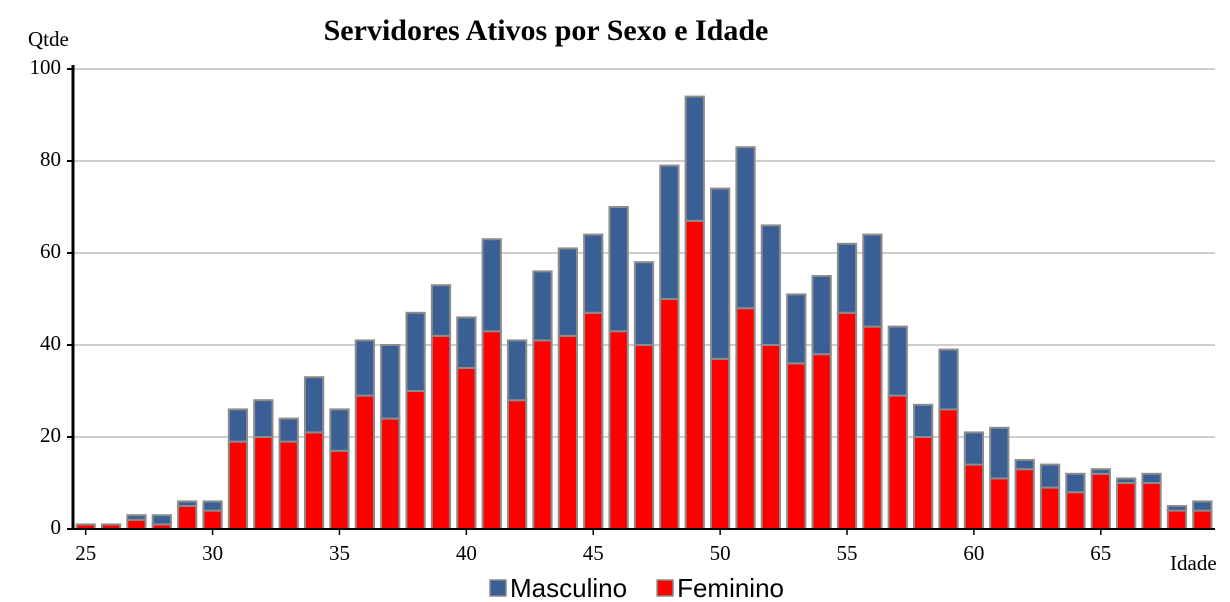 Image resolution: width=1230 pixels, height=602 pixels. Describe the element at coordinates (50, 343) in the screenshot. I see `y-tick-label: 40` at that location.